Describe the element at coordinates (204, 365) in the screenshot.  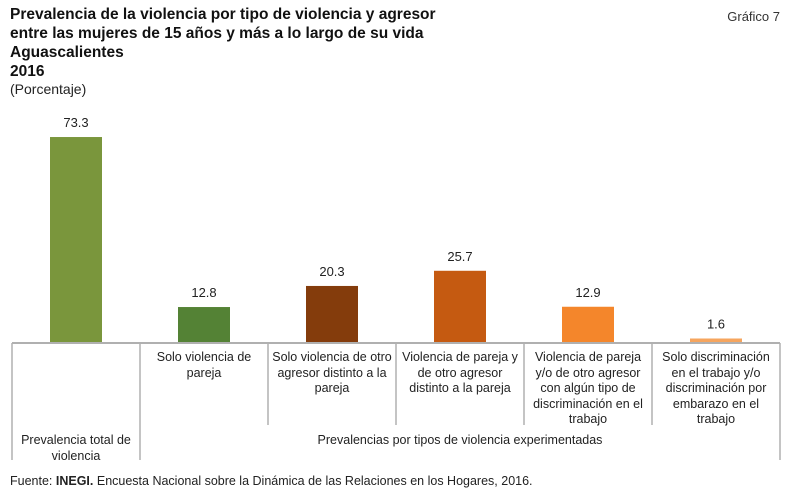
I see `category-label-2: Solo violencia de pareja` at that location.